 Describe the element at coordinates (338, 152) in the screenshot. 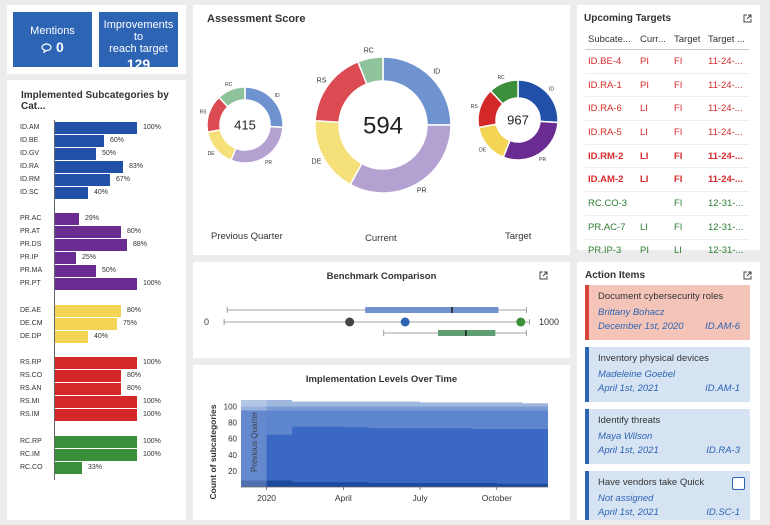

I see `donut-slice-current-de` at that location.